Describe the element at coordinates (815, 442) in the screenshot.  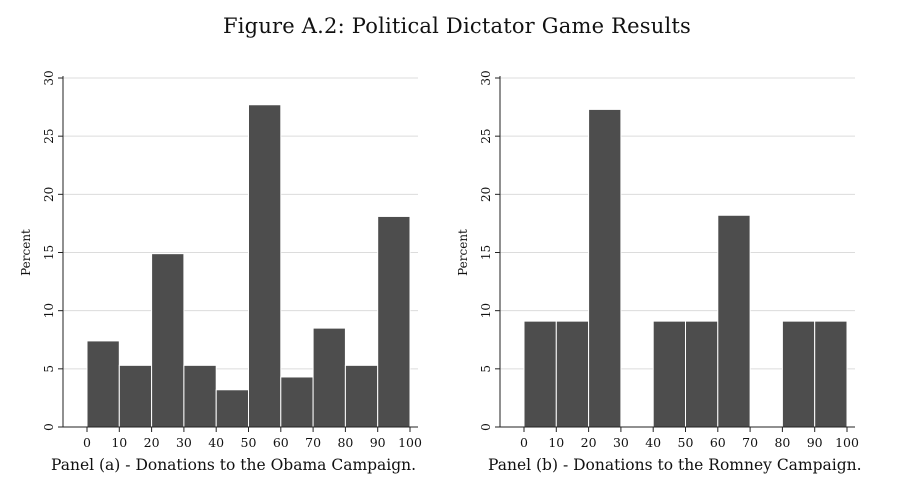
I see `panel-b-x-tick-label: 90` at that location.